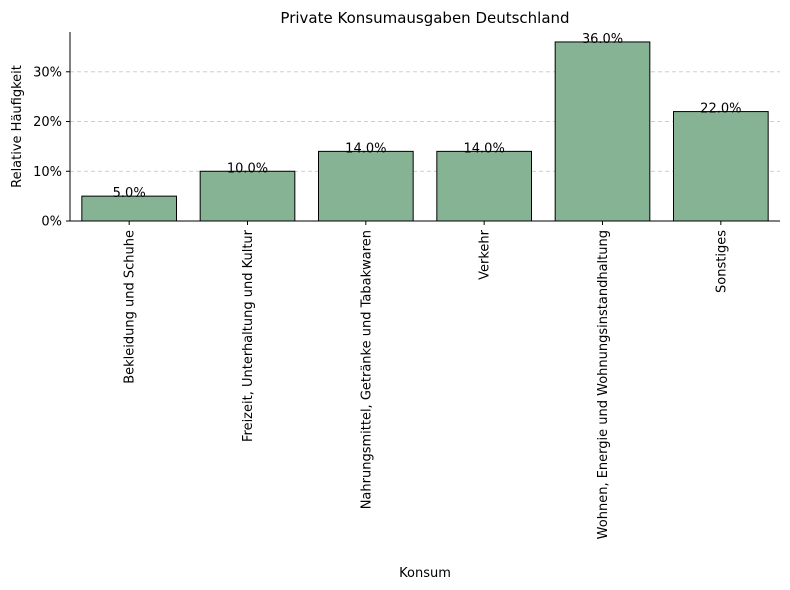 This screenshot has width=790, height=590. I want to click on data-label-3: 14.0%, so click(484, 148).